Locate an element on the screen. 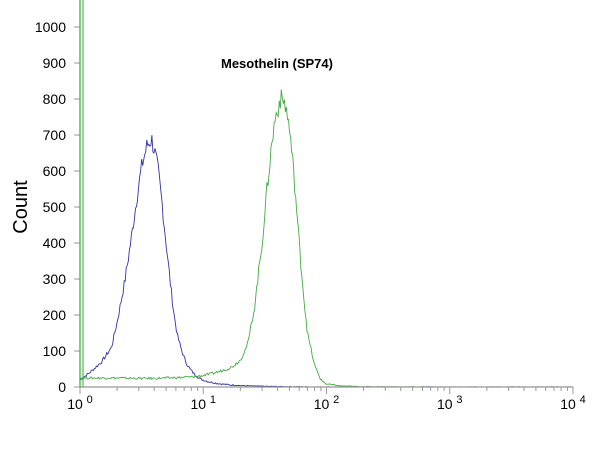  y-axis-ticks: 0 100 200 300 400 500 600 700 800 900 1000 is located at coordinates (57, 207).